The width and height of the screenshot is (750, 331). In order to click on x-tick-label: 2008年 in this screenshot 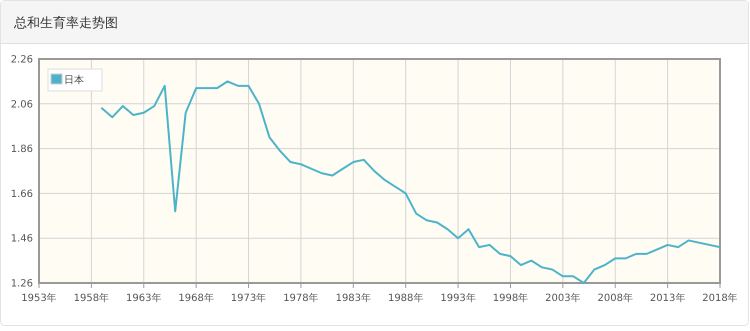, I will do `click(615, 298)`.